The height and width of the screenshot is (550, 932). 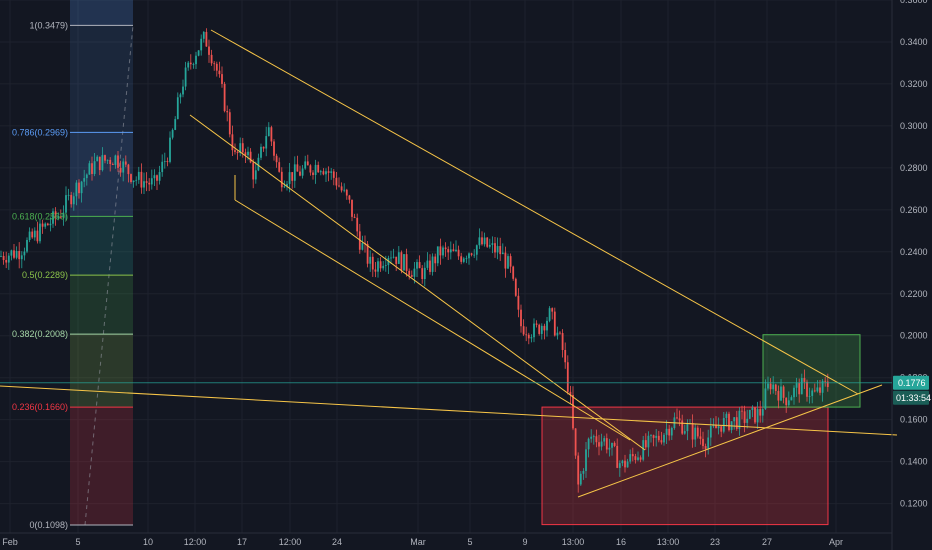 What do you see at coordinates (668, 542) in the screenshot?
I see `x-tick-label: 13:00` at bounding box center [668, 542].